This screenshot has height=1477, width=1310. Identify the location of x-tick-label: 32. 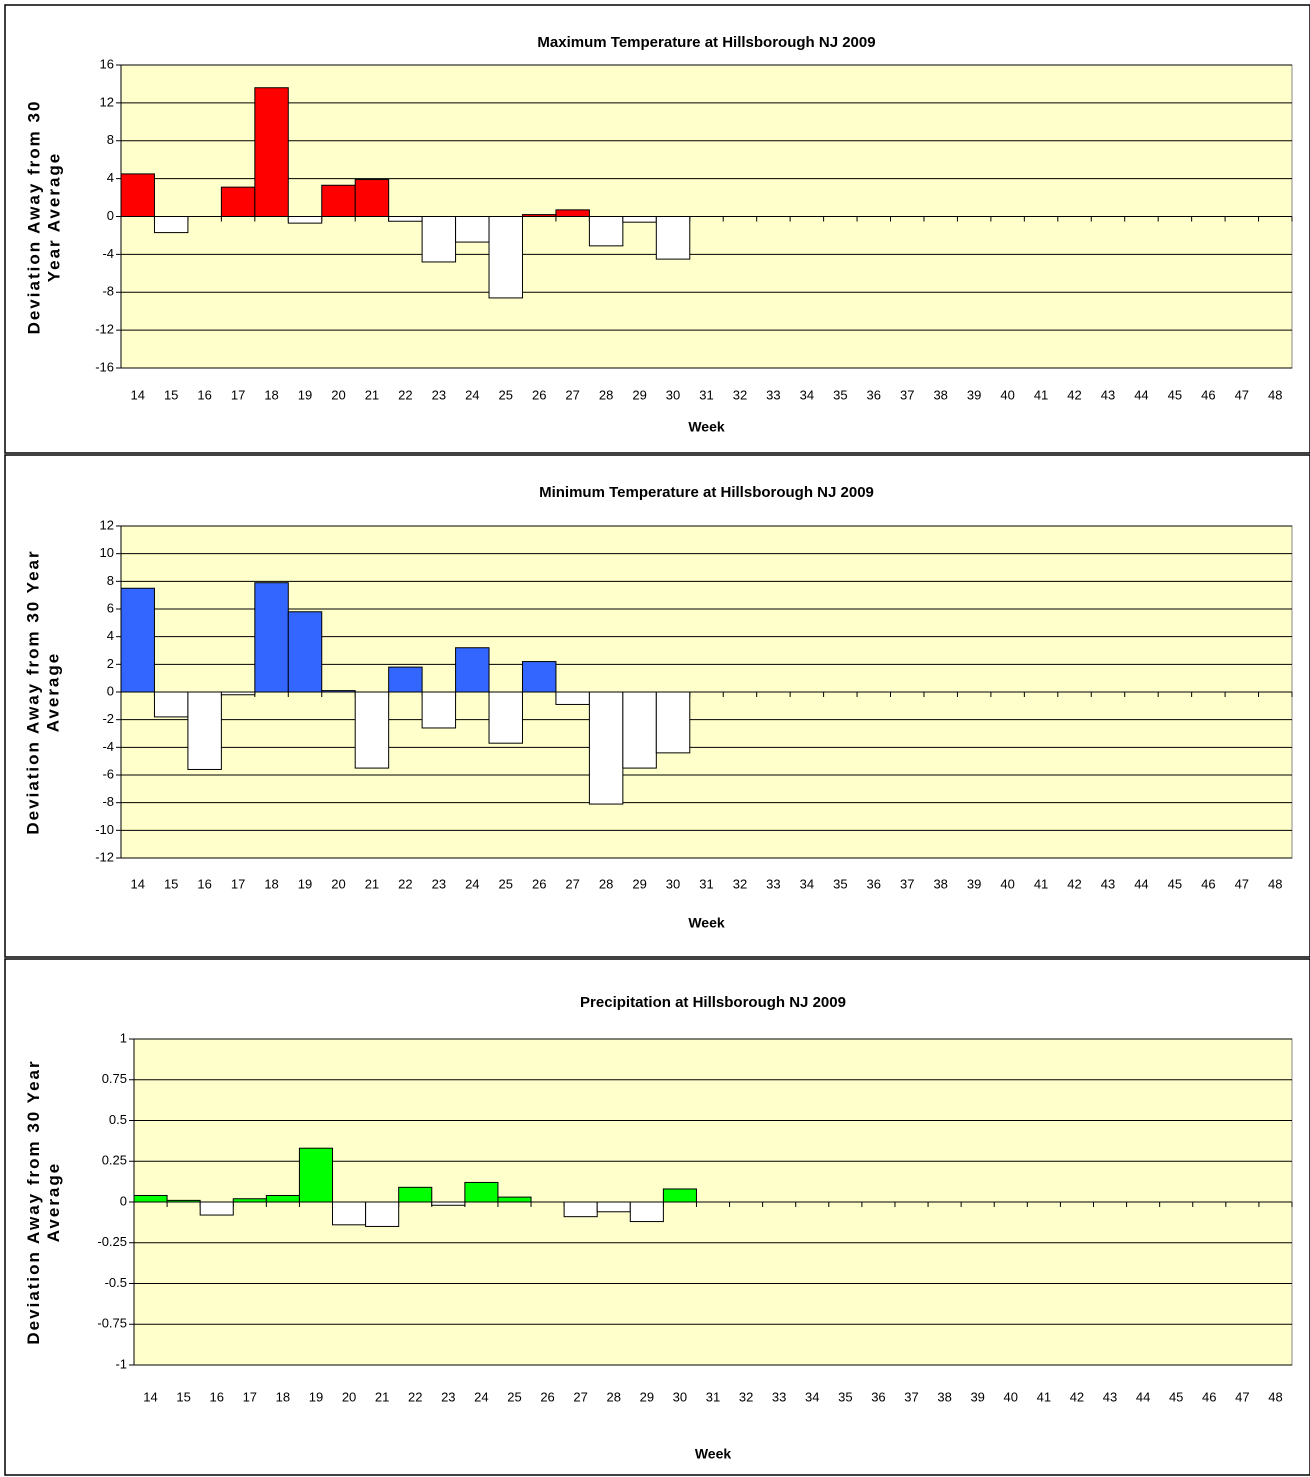
(746, 1396).